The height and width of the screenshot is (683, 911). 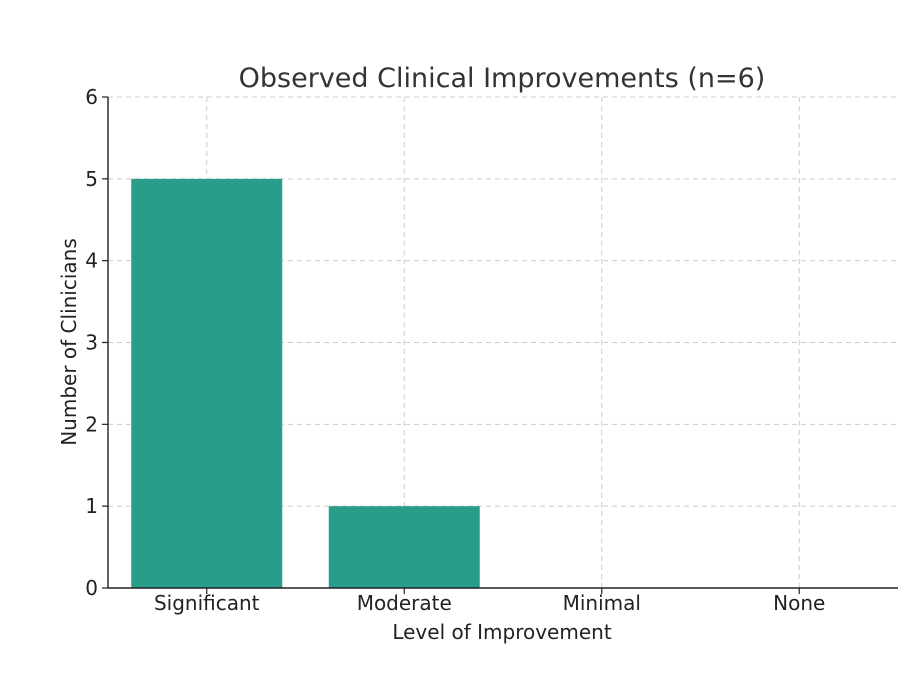 I want to click on x-axis-label: Level of Improvement, so click(x=501, y=632).